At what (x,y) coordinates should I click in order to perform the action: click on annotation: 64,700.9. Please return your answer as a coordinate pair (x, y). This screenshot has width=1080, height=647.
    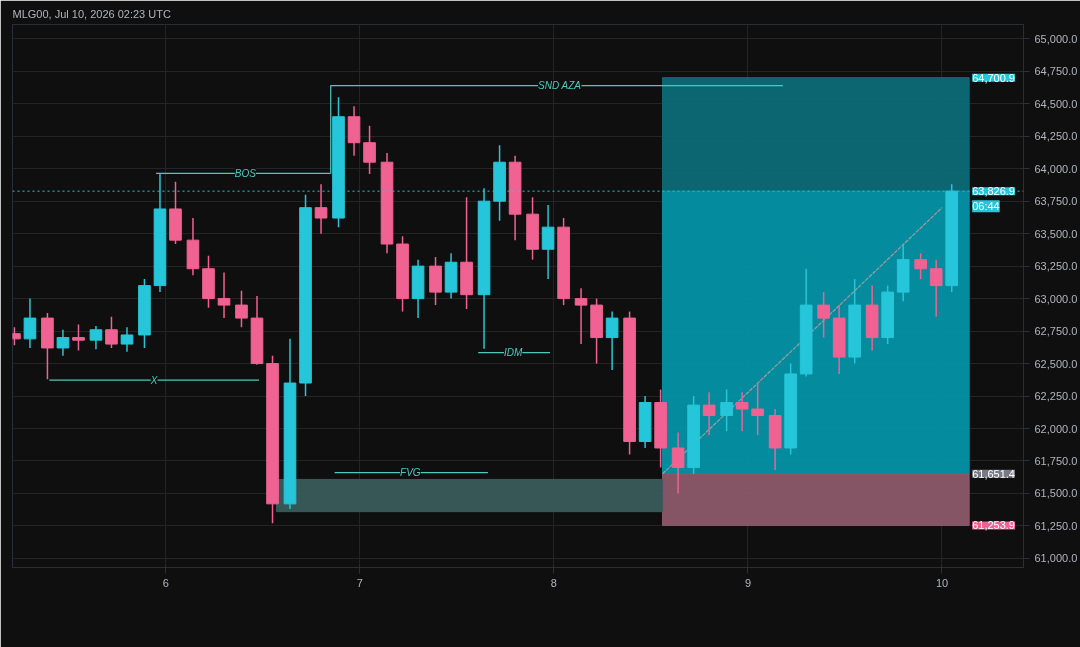
    Looking at the image, I should click on (993, 77).